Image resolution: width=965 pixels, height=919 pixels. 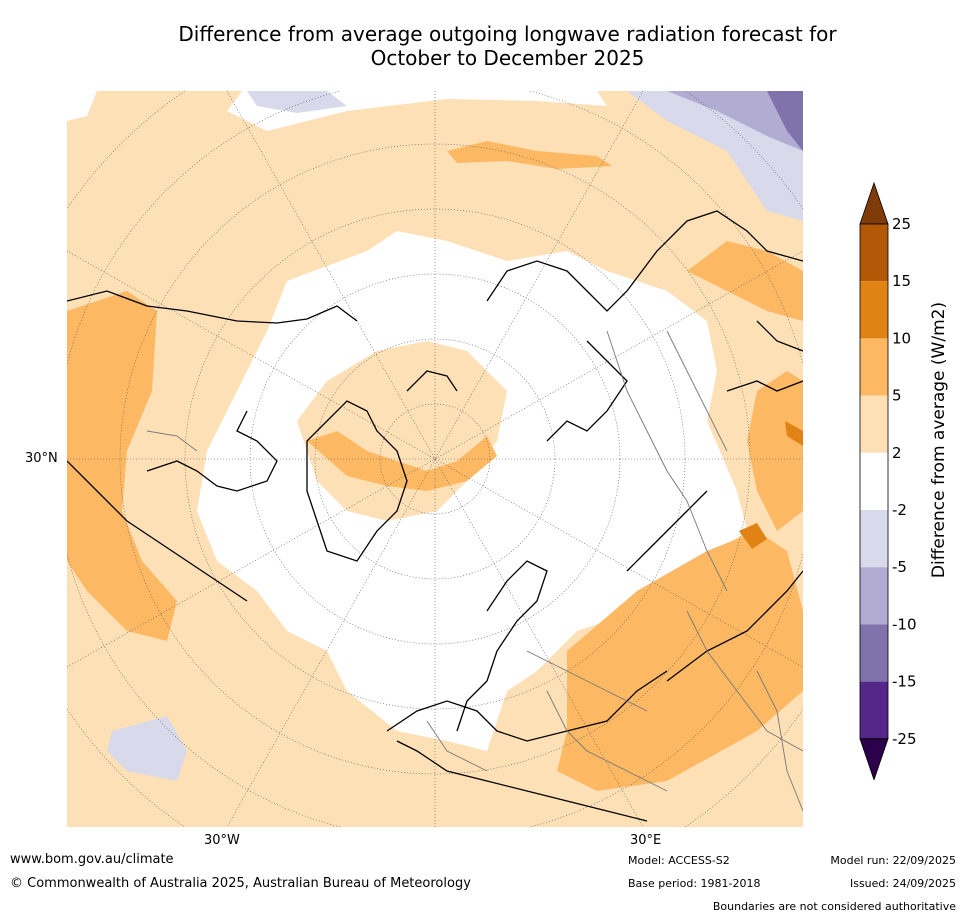 What do you see at coordinates (901, 281) in the screenshot?
I see `colorbar-tick-label: 15` at bounding box center [901, 281].